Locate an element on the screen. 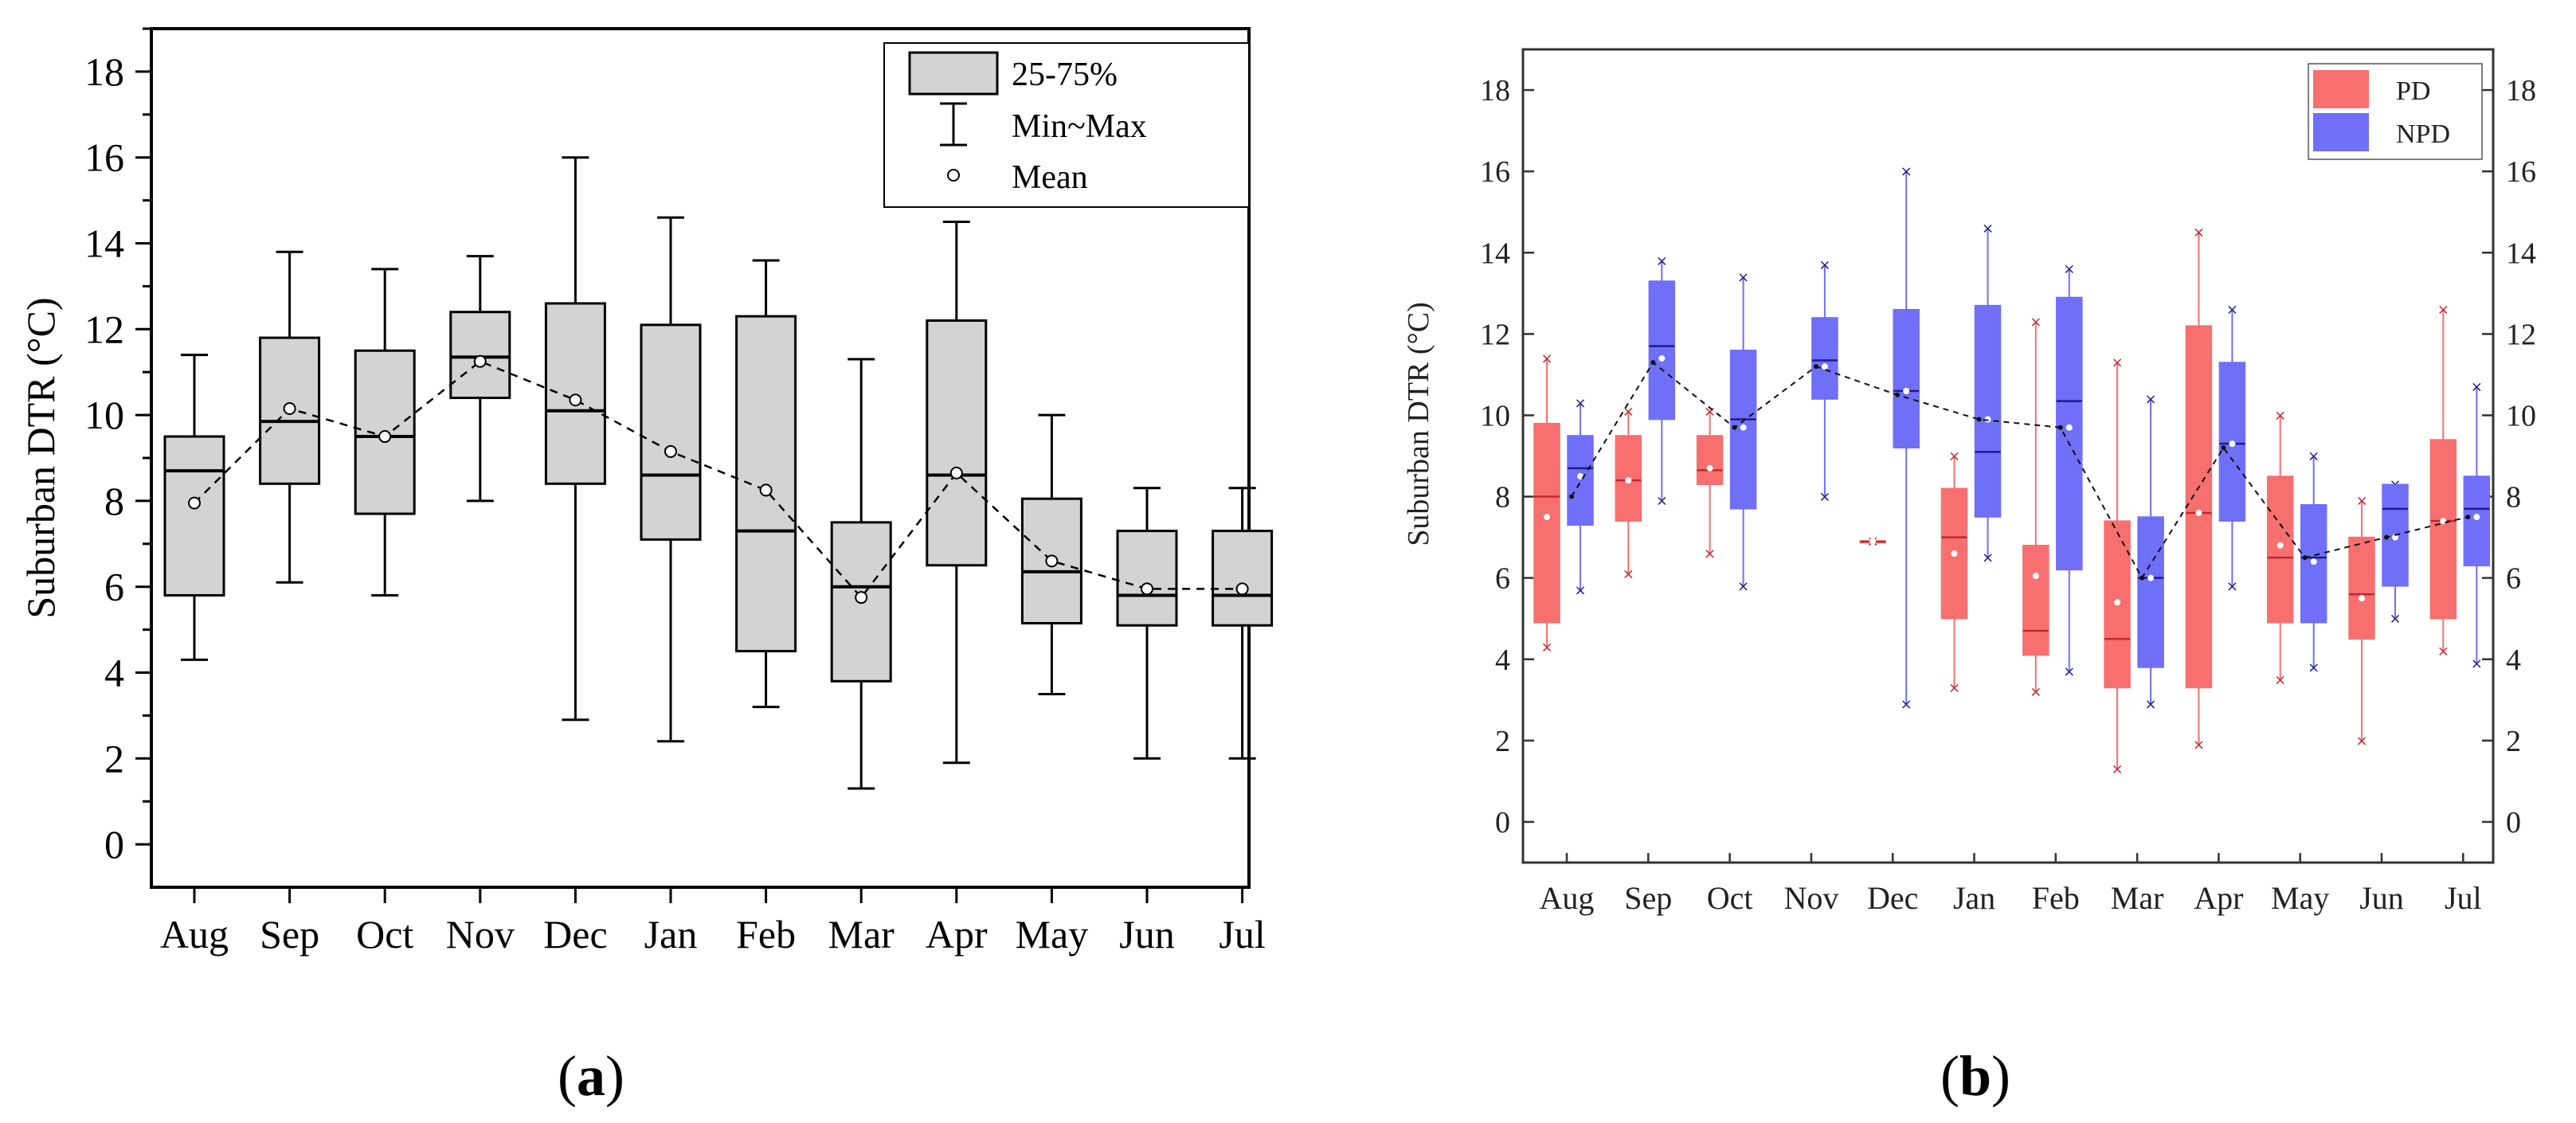  y-tick-label-right: 16 is located at coordinates (2521, 172).